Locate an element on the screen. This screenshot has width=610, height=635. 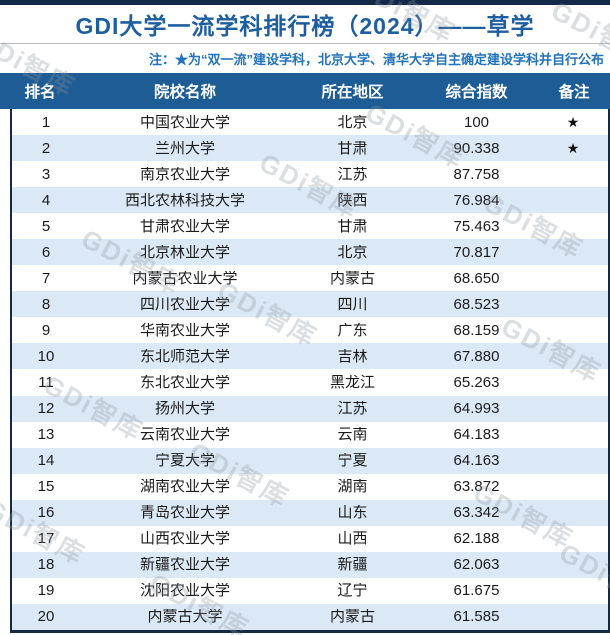
table-row: 11 东北农业大学 黑龙江 65.263 is located at coordinates (310, 382).